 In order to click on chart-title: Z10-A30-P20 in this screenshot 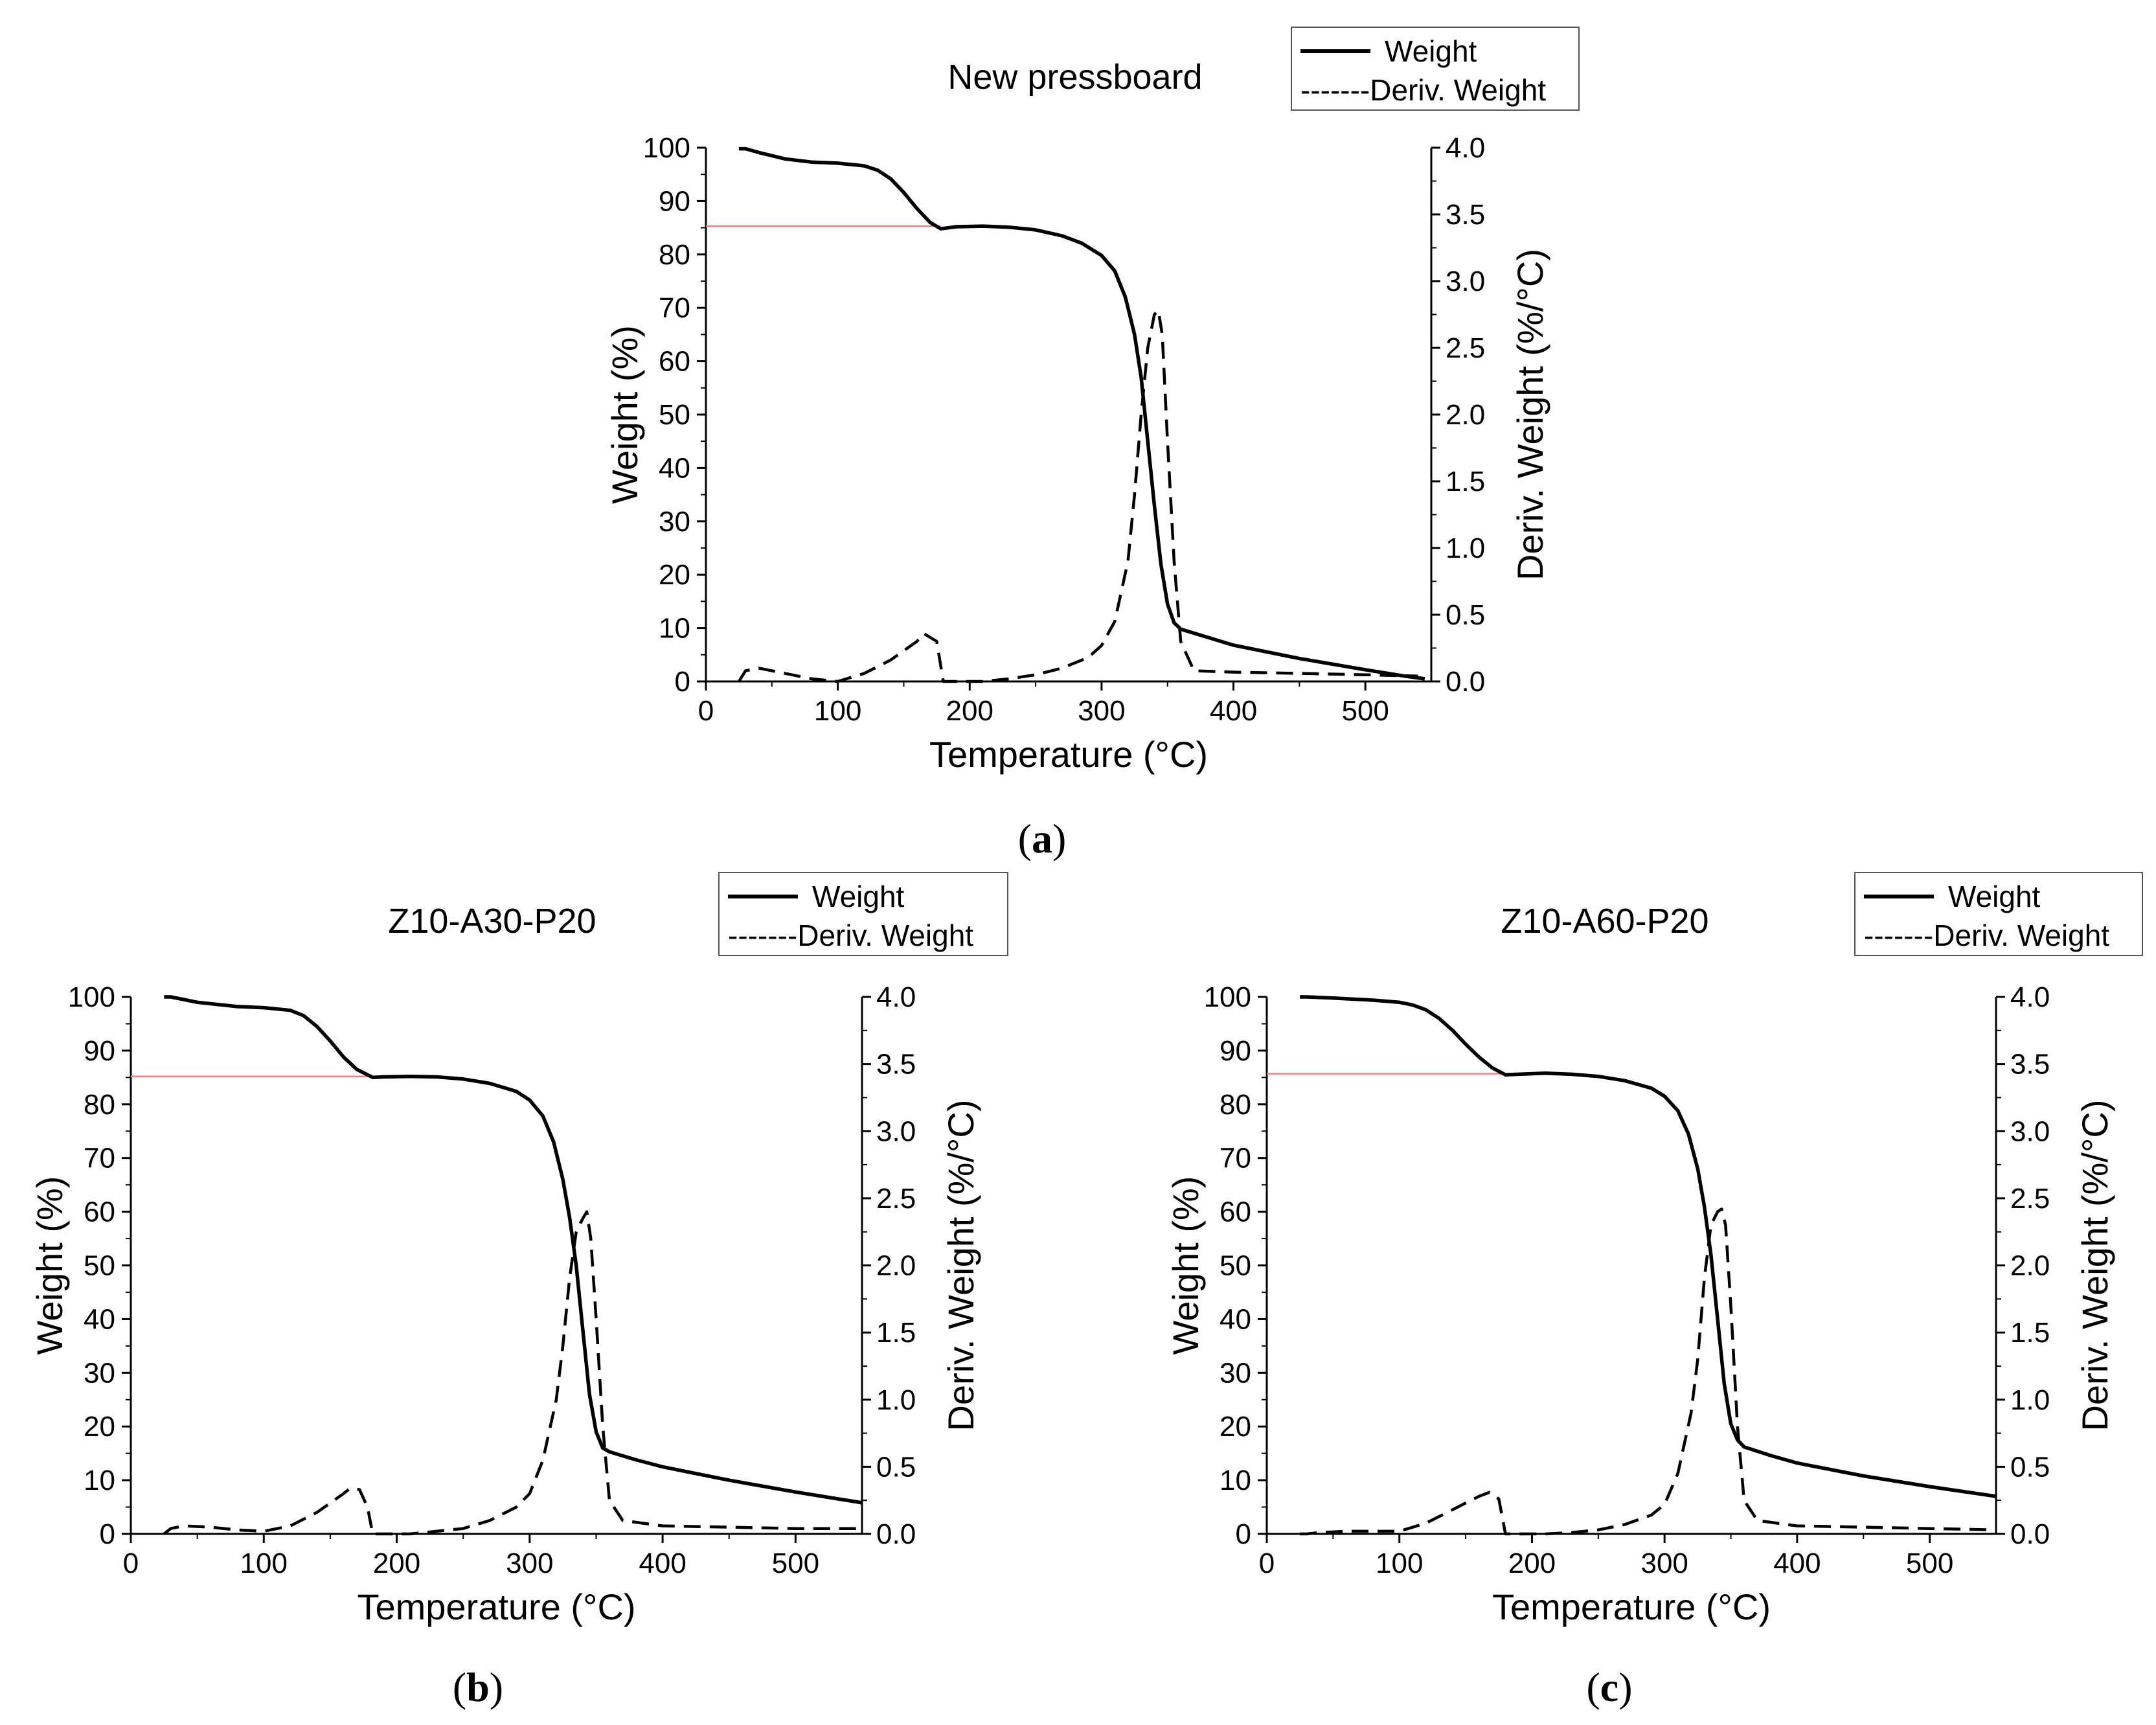, I will do `click(492, 921)`.